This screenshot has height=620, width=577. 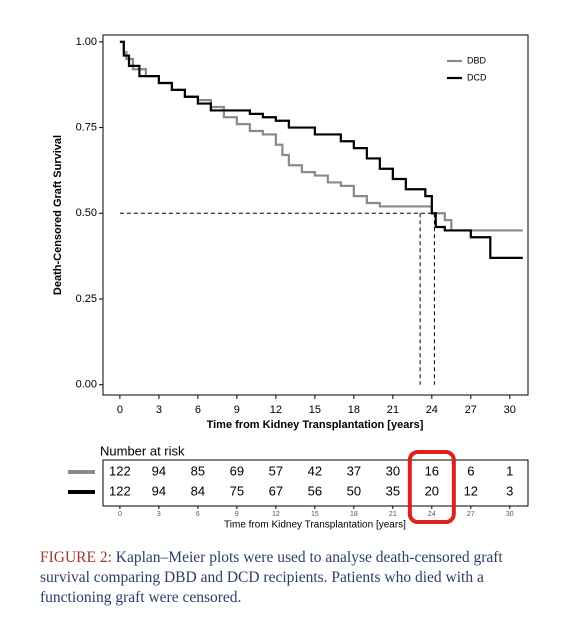 I want to click on x-tick-label: 9, so click(x=237, y=410).